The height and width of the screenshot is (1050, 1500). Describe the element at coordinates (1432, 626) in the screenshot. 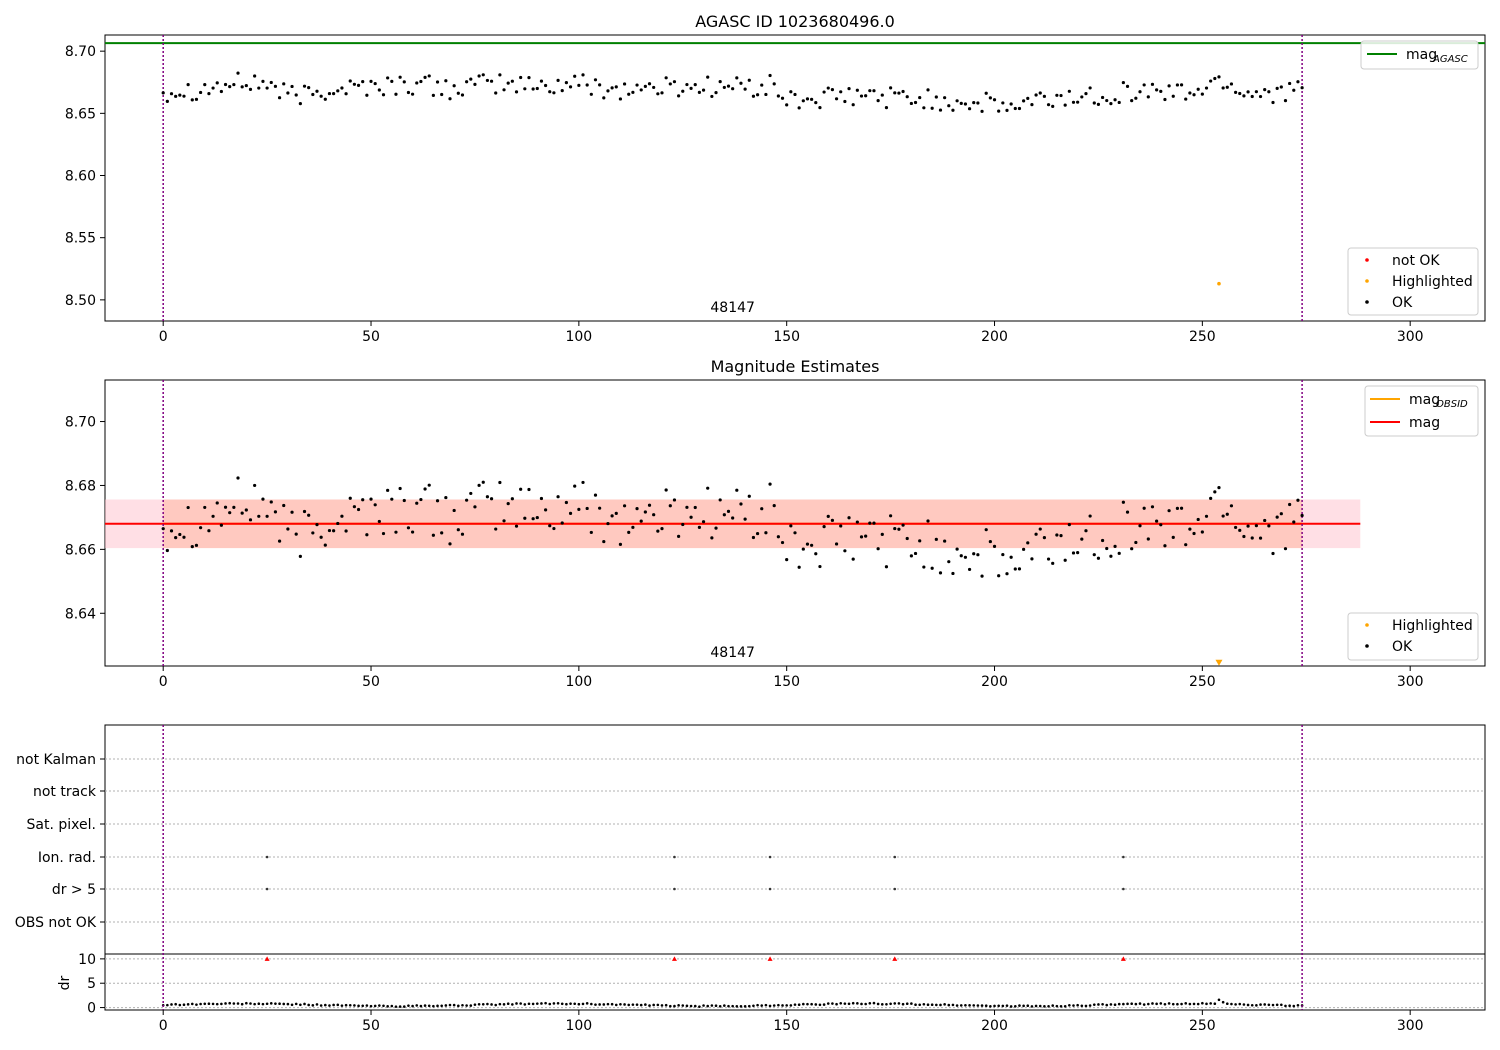

I see `legend-label: Highlighted` at that location.